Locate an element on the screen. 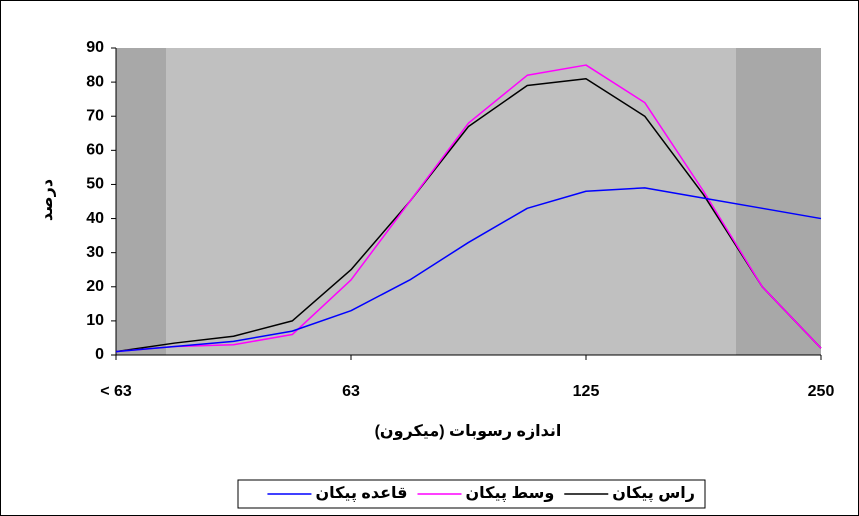  y-tick-label: 40 is located at coordinates (95, 218).